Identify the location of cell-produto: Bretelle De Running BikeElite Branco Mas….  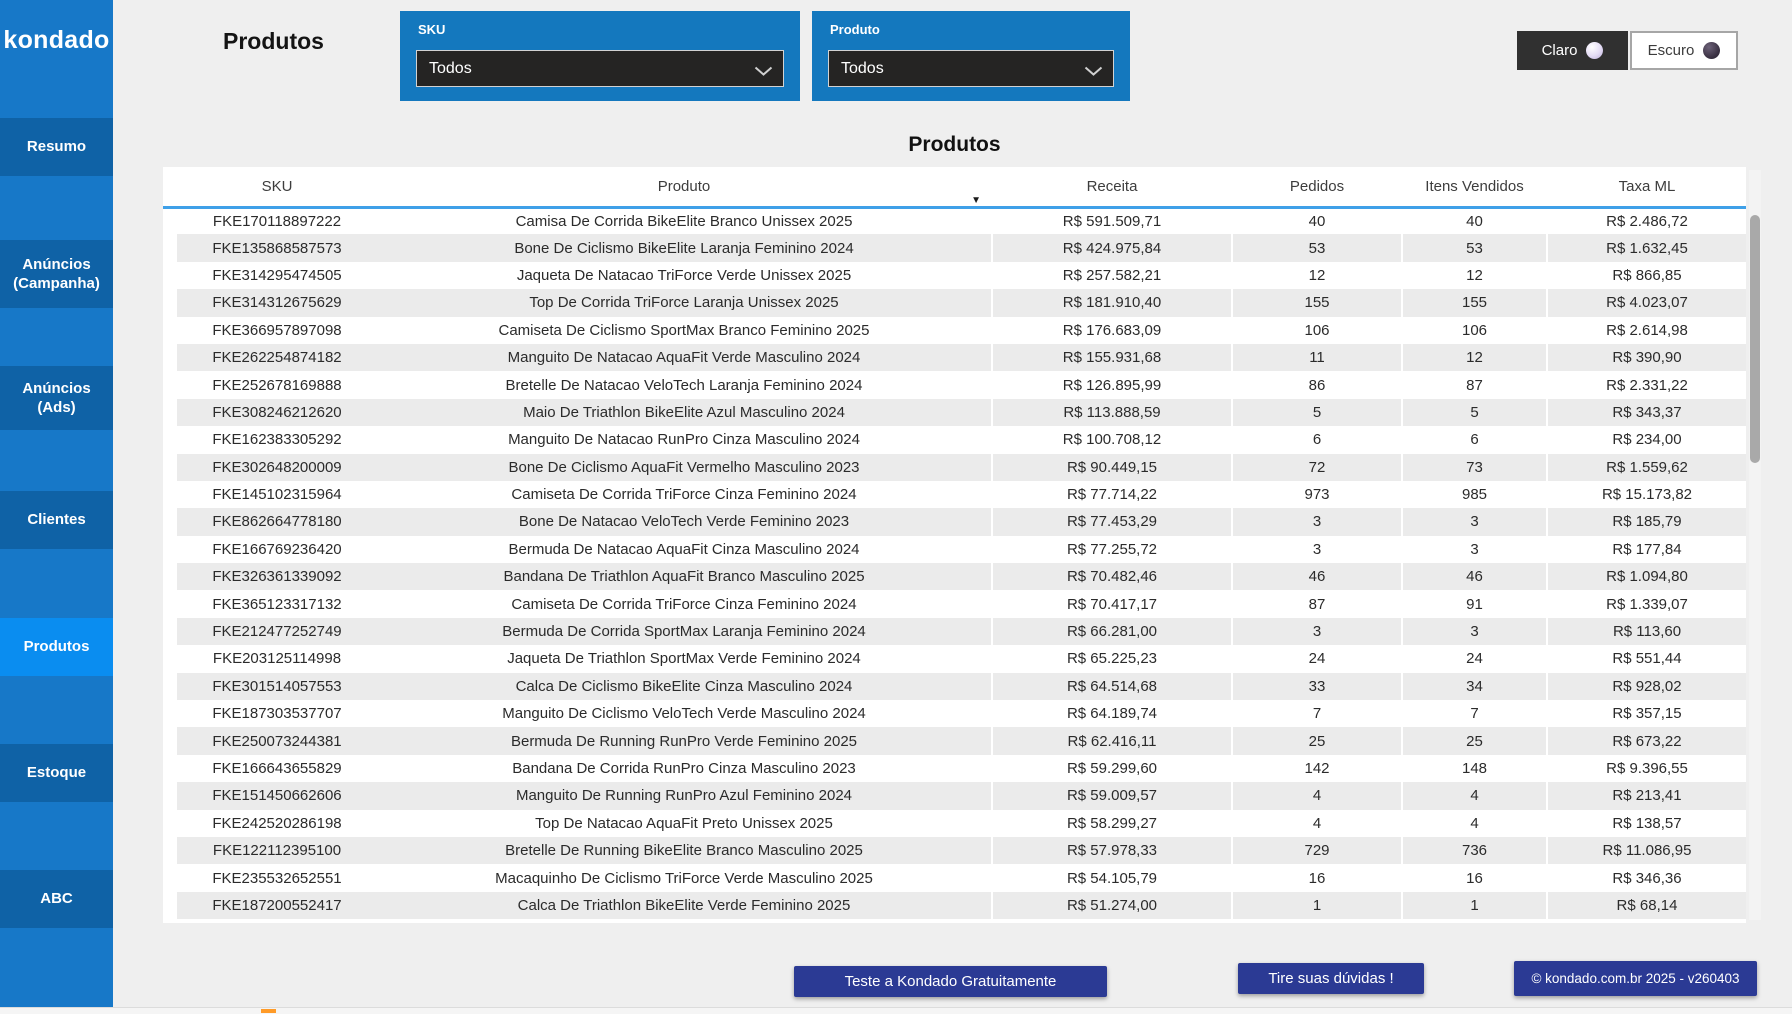
(684, 850).